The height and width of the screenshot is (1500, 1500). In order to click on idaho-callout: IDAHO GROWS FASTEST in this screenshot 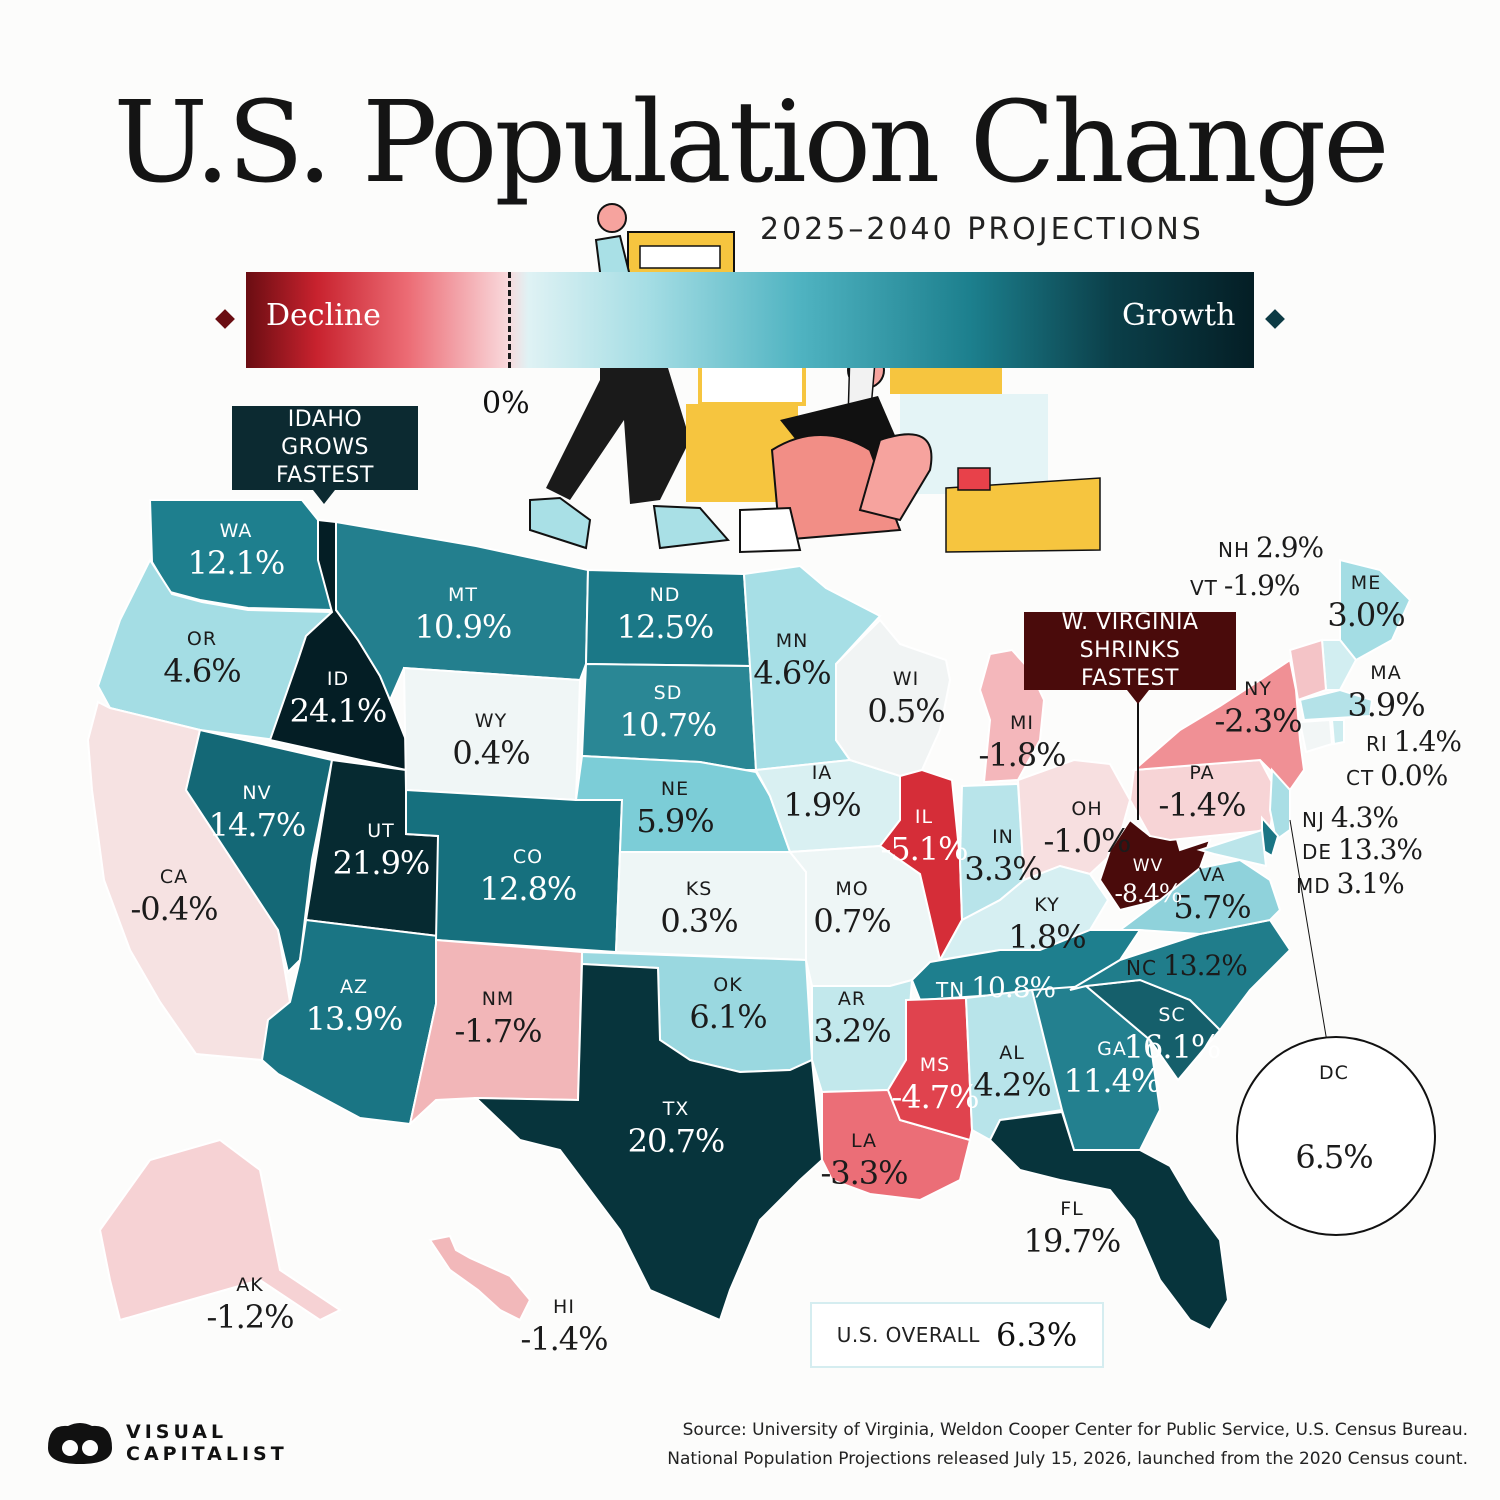, I will do `click(325, 448)`.